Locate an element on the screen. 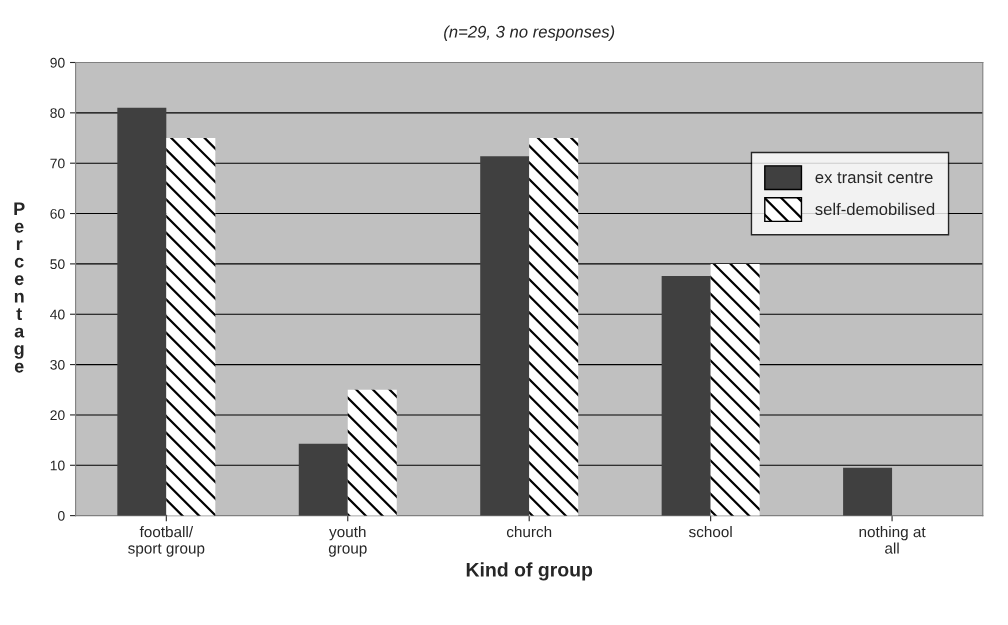 The height and width of the screenshot is (625, 1008). y-tick-label: 0 is located at coordinates (61, 515).